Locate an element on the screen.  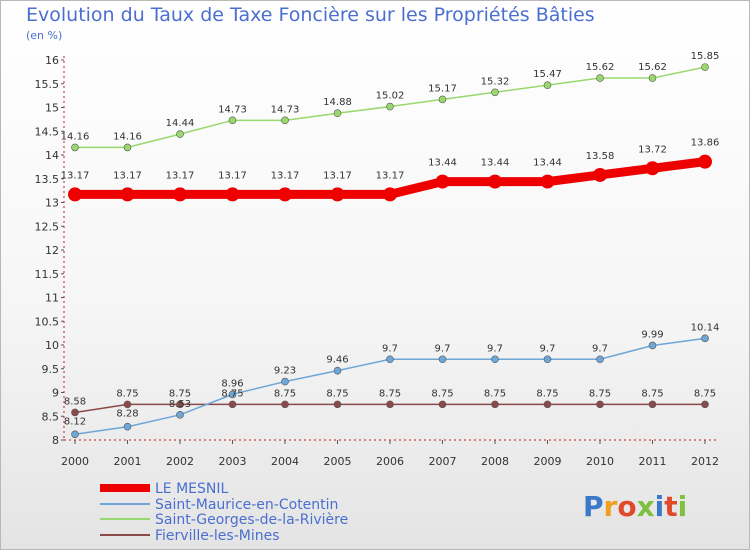
x-tick-label: 2007 is located at coordinates (443, 461).